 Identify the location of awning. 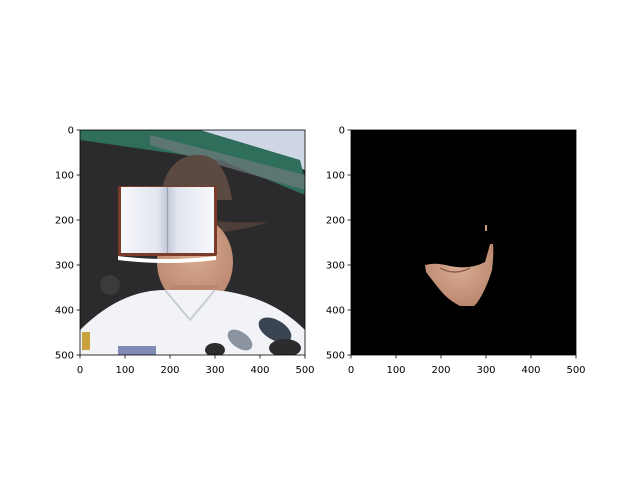
(192, 162).